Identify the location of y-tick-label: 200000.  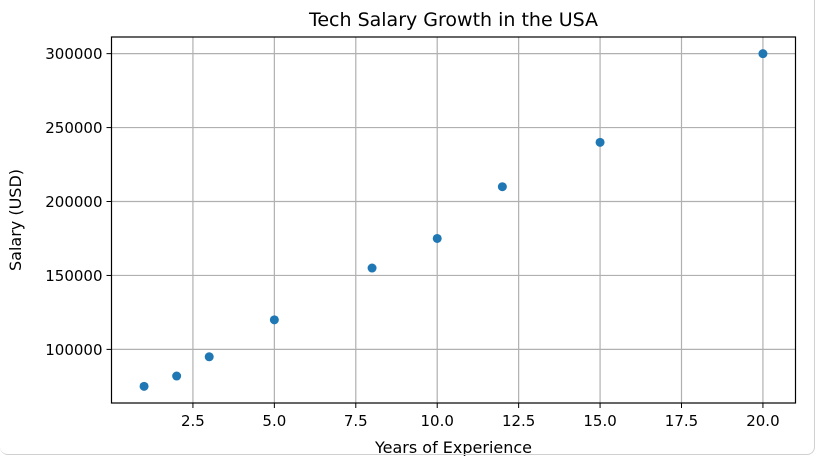
(73, 202).